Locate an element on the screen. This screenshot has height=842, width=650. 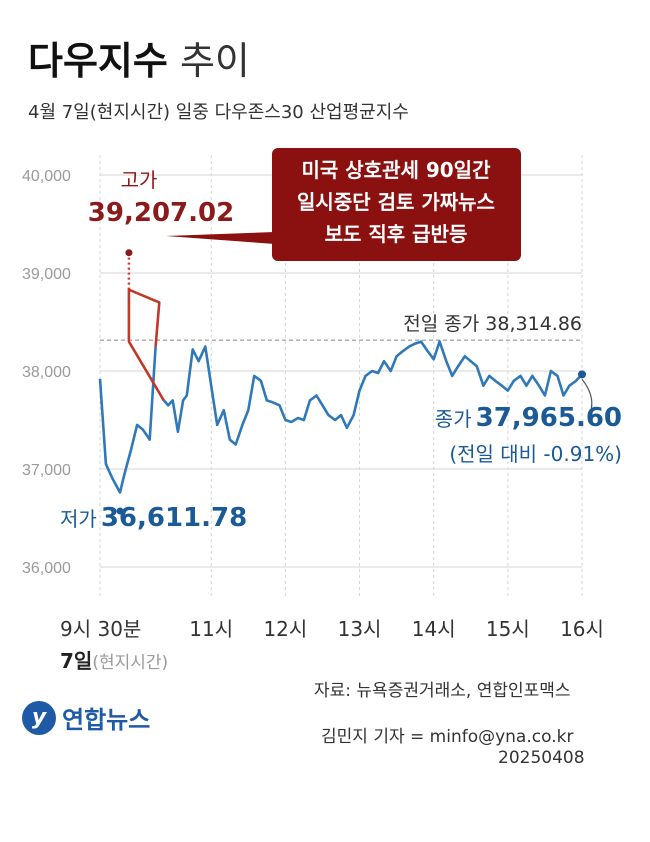
high-label: 고가 is located at coordinates (139, 180).